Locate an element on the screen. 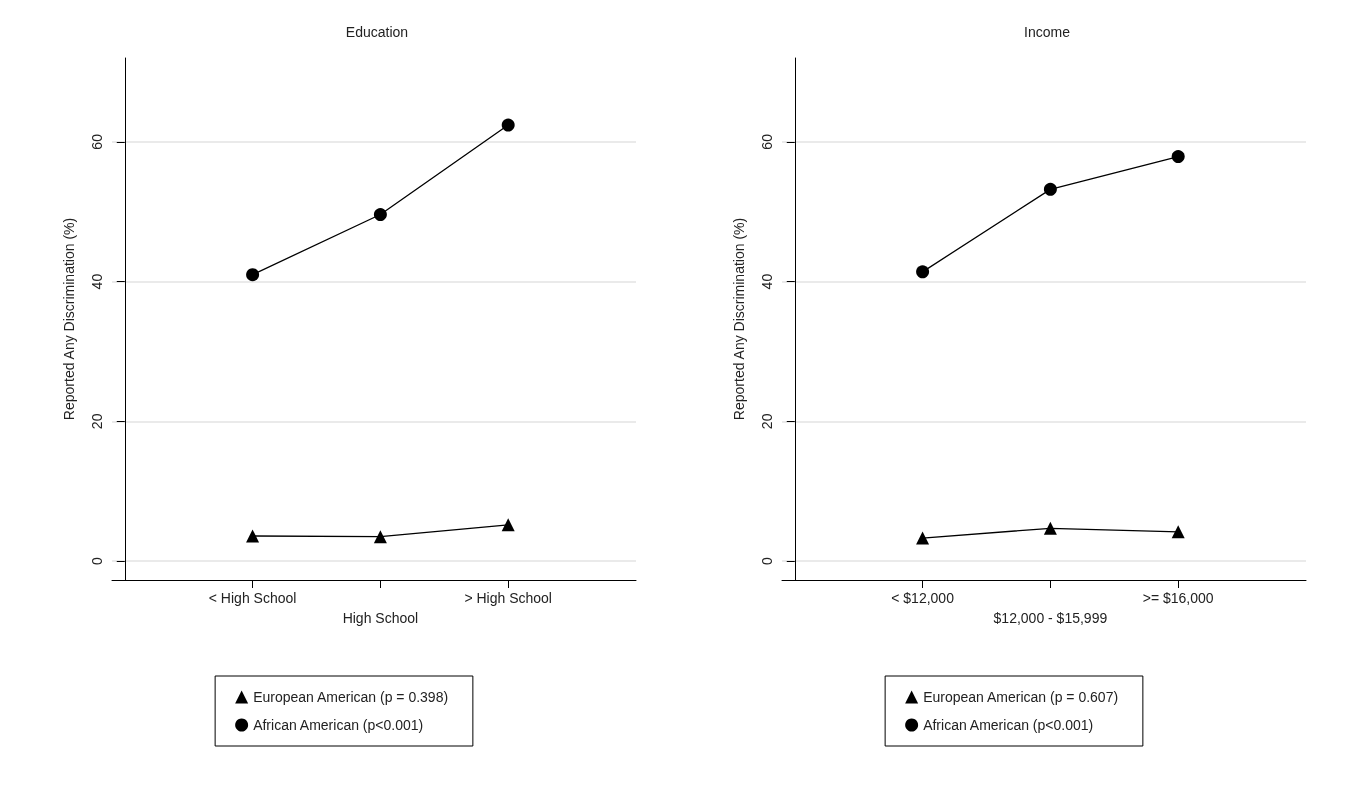 This screenshot has height=794, width=1355. x-tick-label: < $12,000 is located at coordinates (923, 598).